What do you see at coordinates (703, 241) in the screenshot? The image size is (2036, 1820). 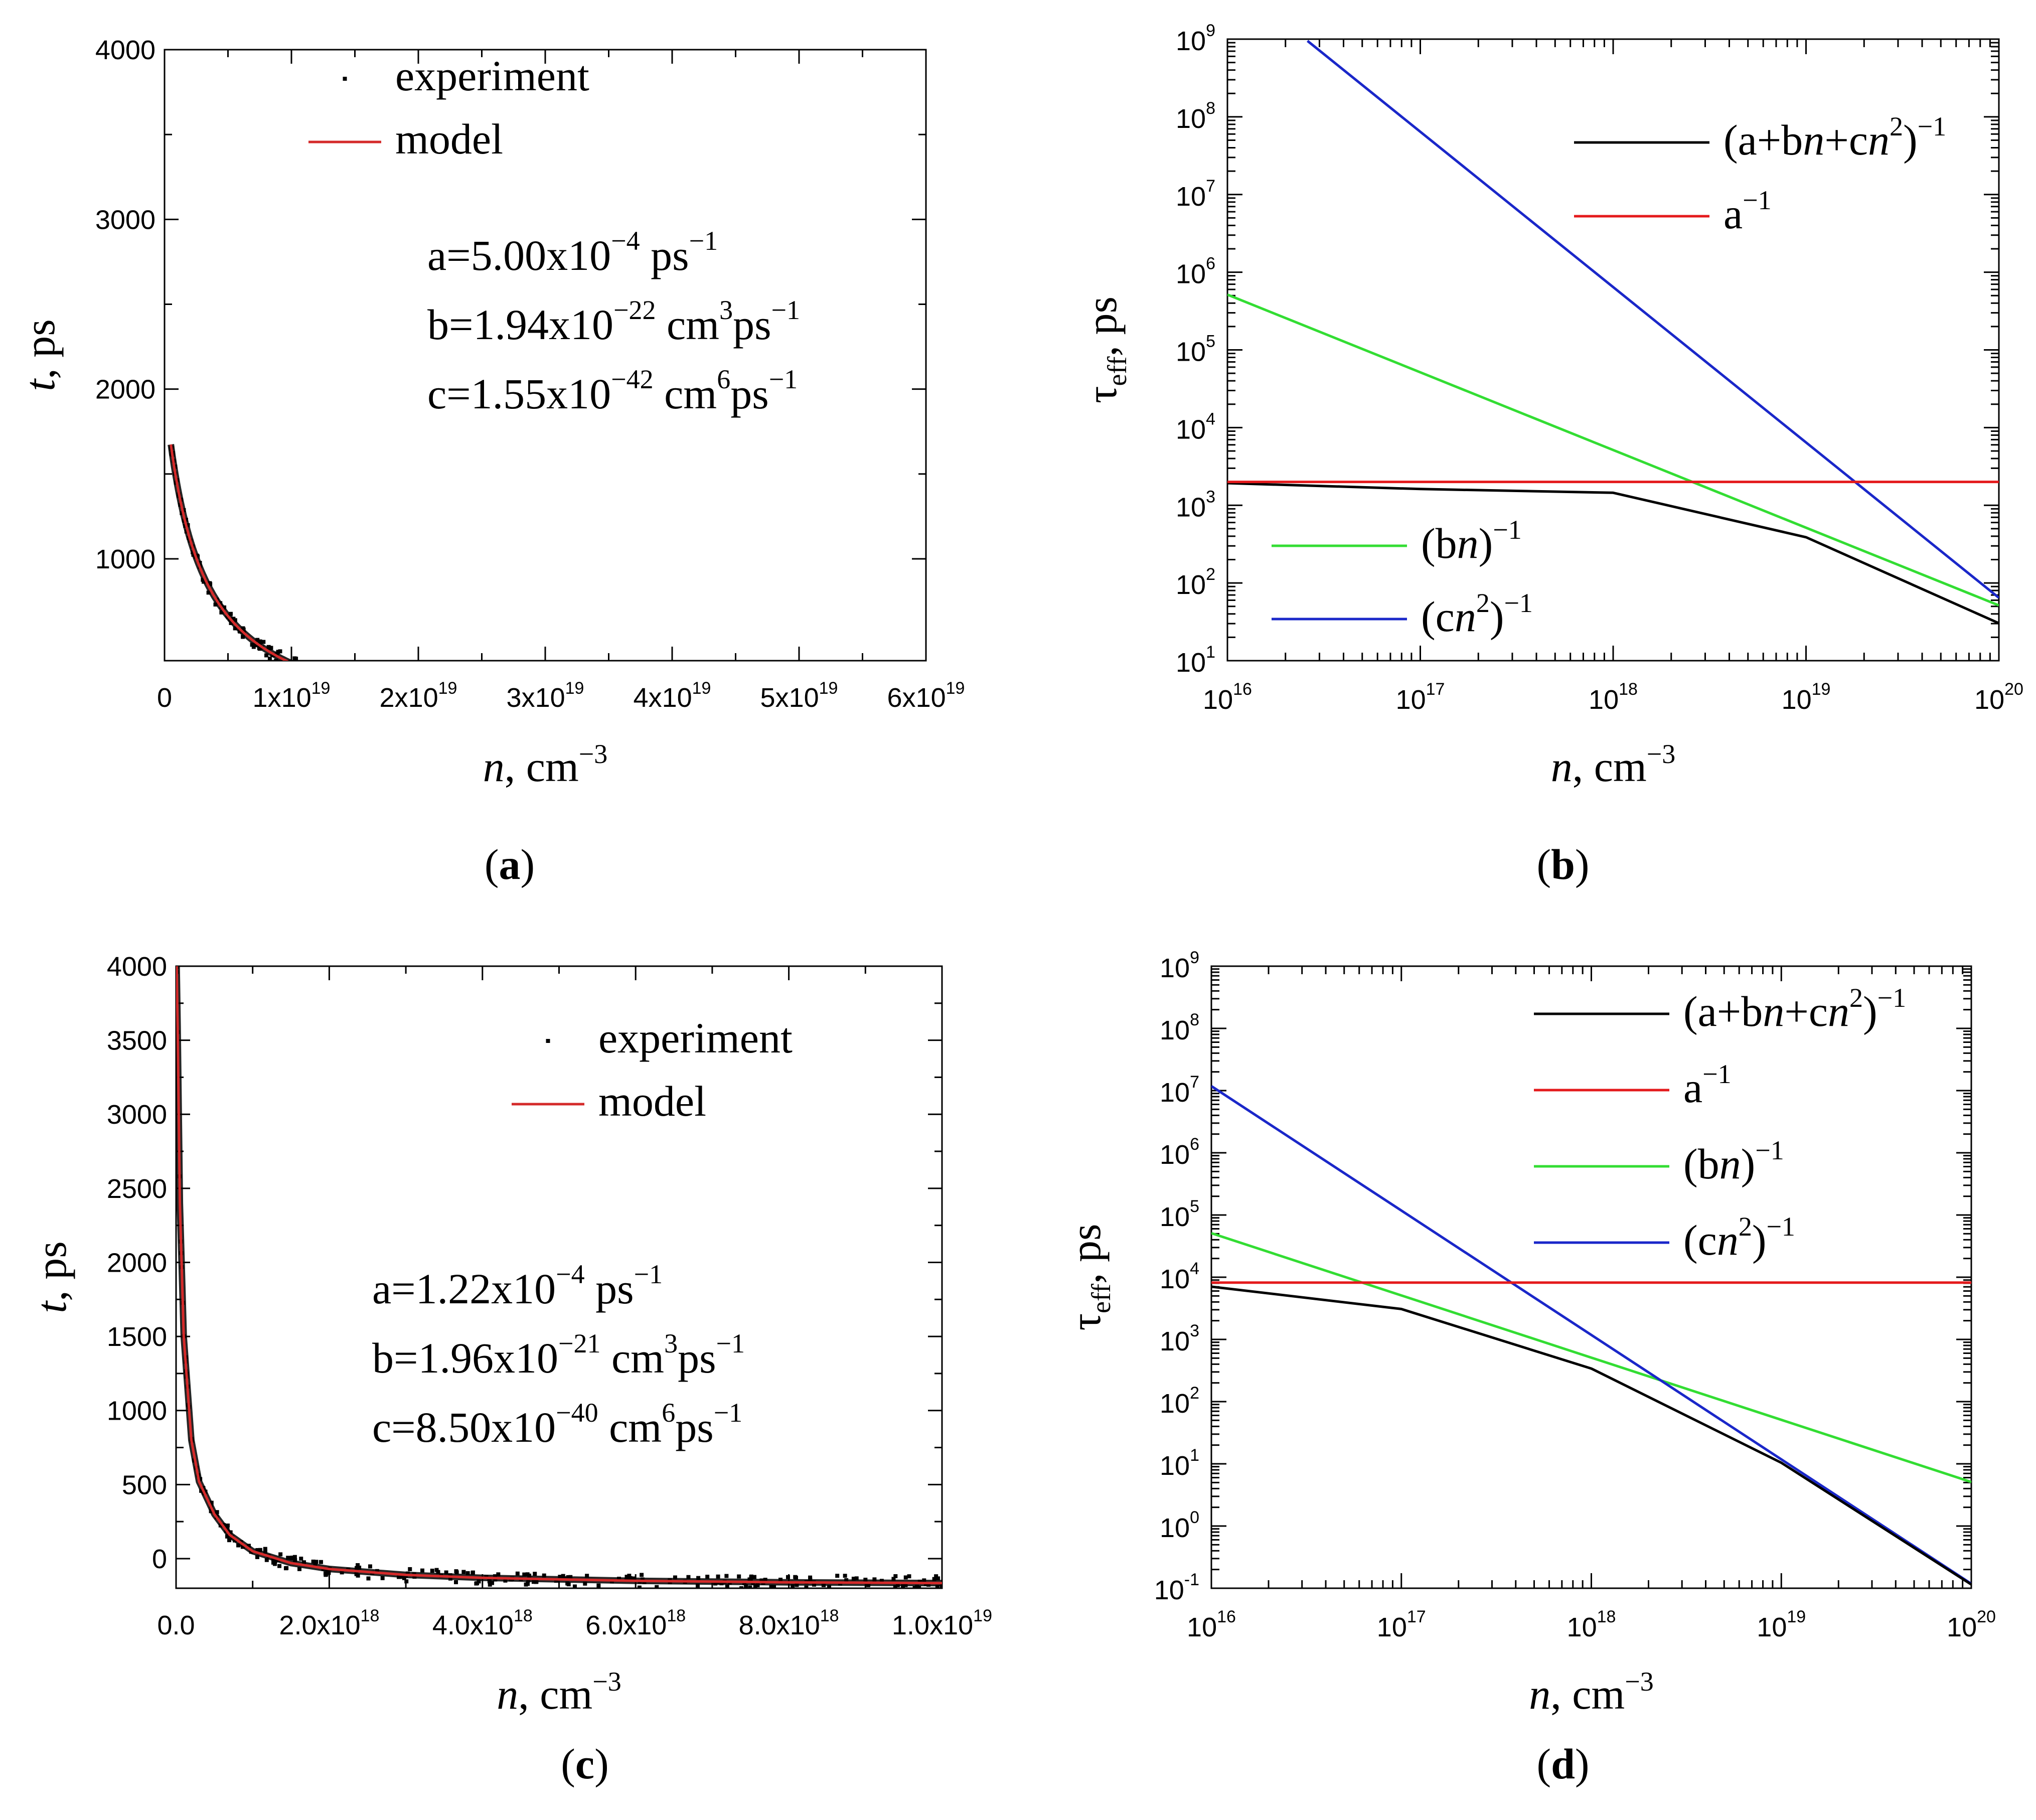 I see `param-unit-exponent: −1` at bounding box center [703, 241].